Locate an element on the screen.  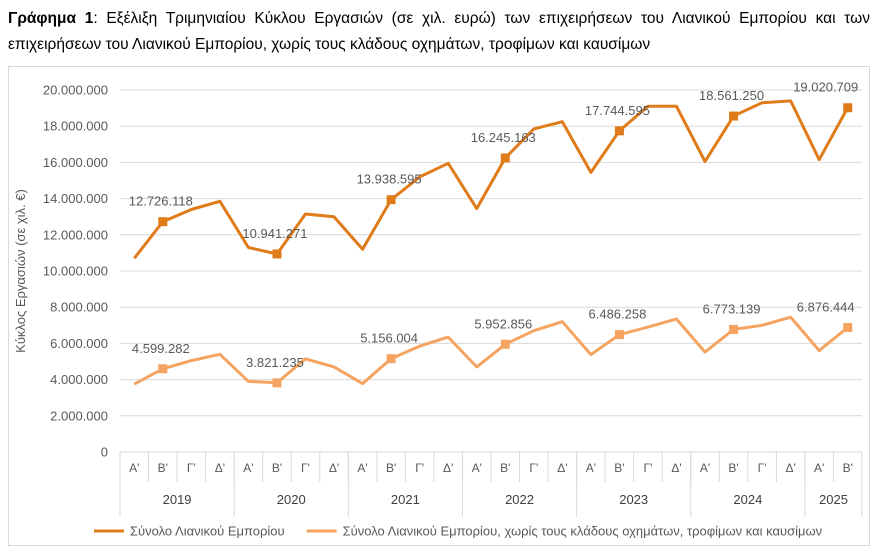
year-label: 2025 is located at coordinates (833, 499).